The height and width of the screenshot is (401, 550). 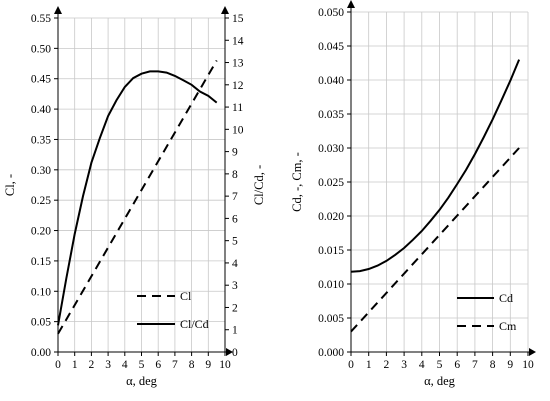 I want to click on y2-tick-label: 13, so click(x=238, y=64).